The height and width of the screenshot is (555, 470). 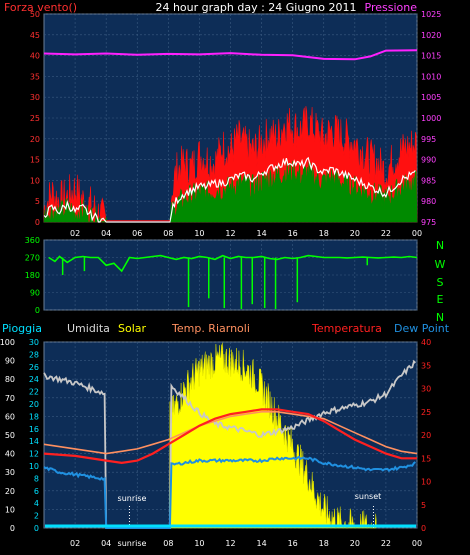 I want to click on wind-left-tick-label: 25, so click(x=35, y=118).